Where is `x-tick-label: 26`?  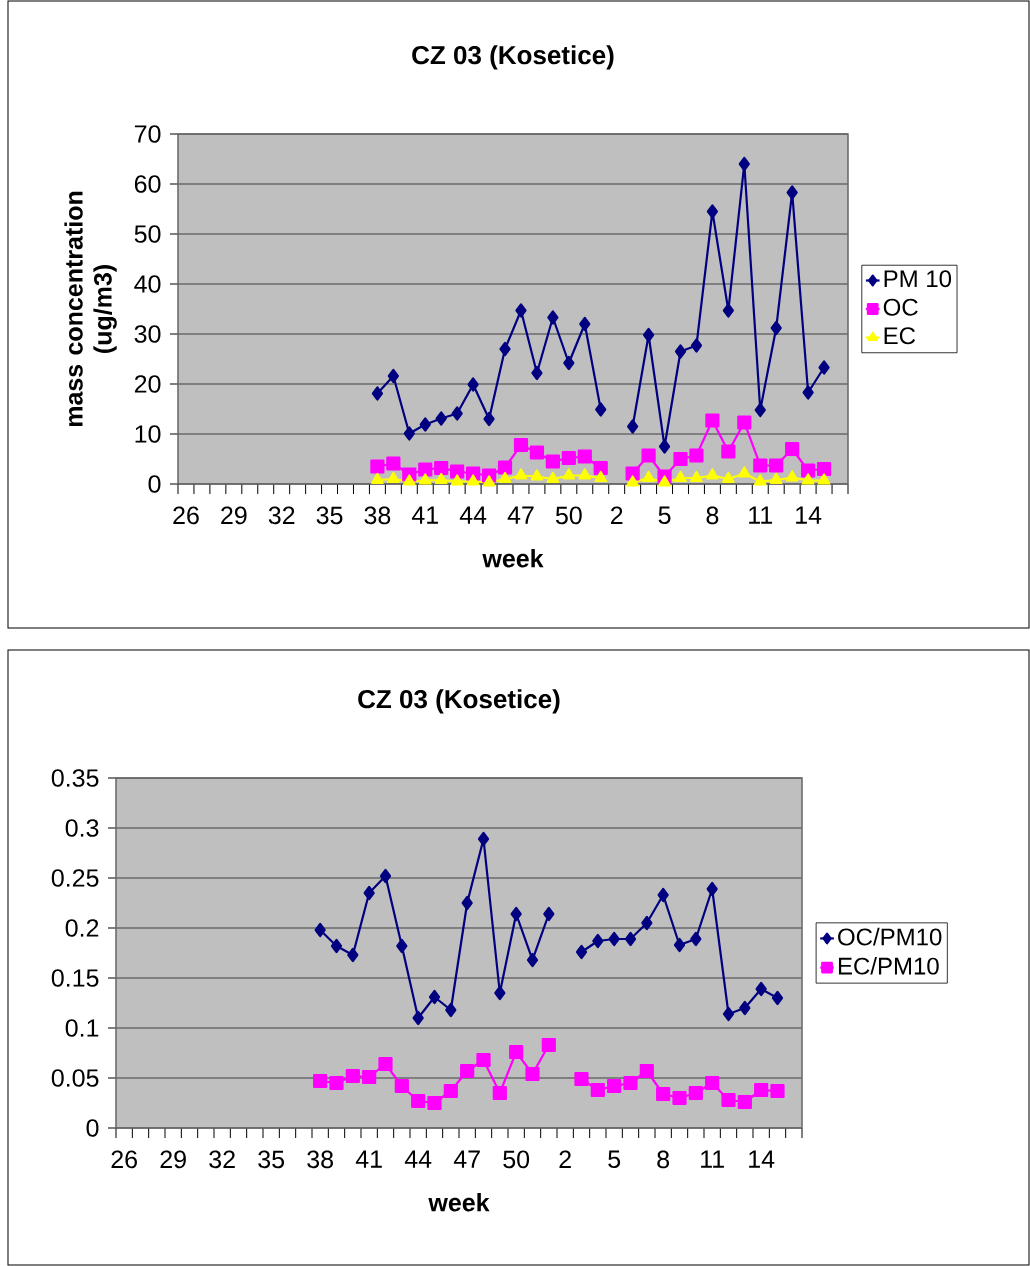
x-tick-label: 26 is located at coordinates (186, 515).